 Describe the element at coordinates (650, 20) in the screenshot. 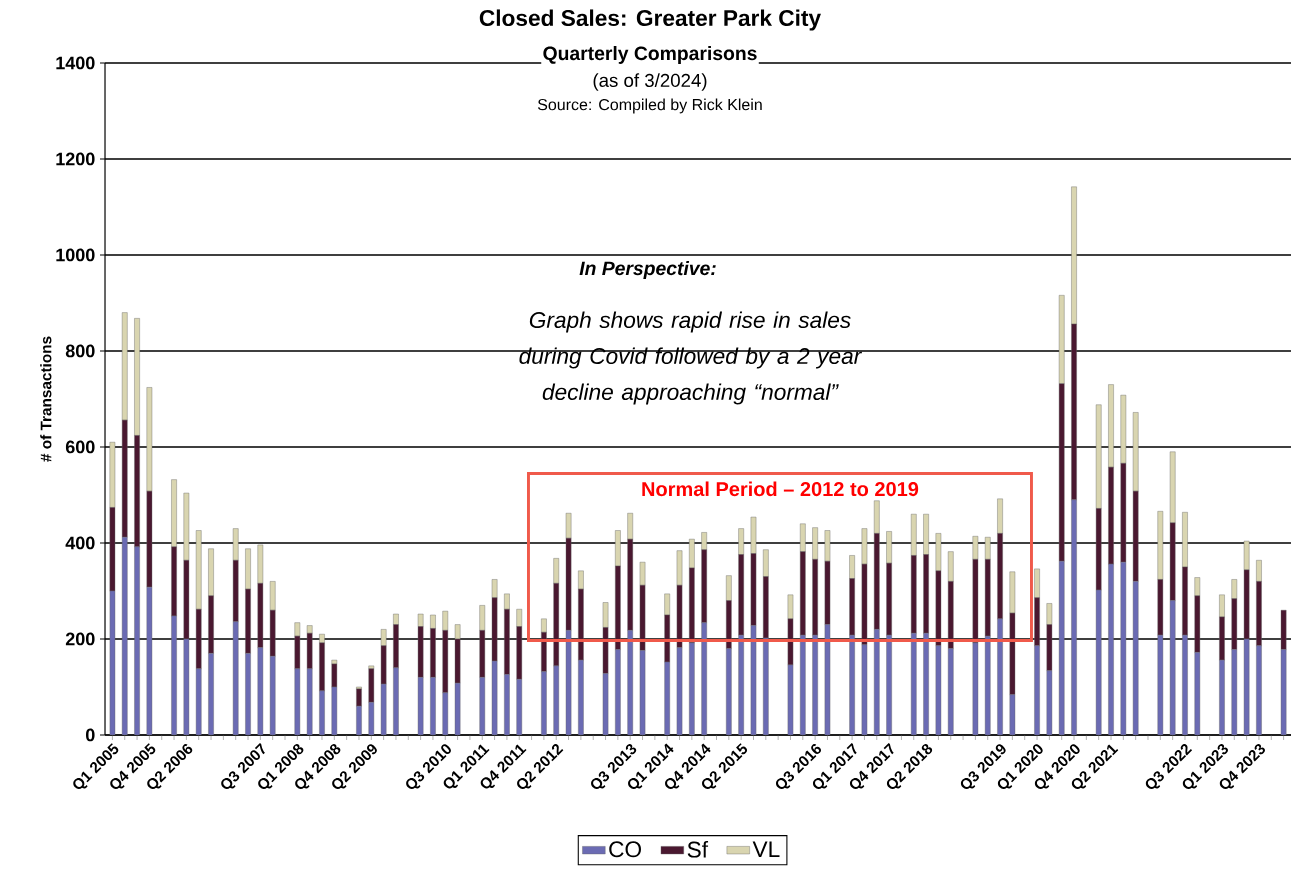

I see `chart-title: Closed Sales: Greater Park City` at that location.